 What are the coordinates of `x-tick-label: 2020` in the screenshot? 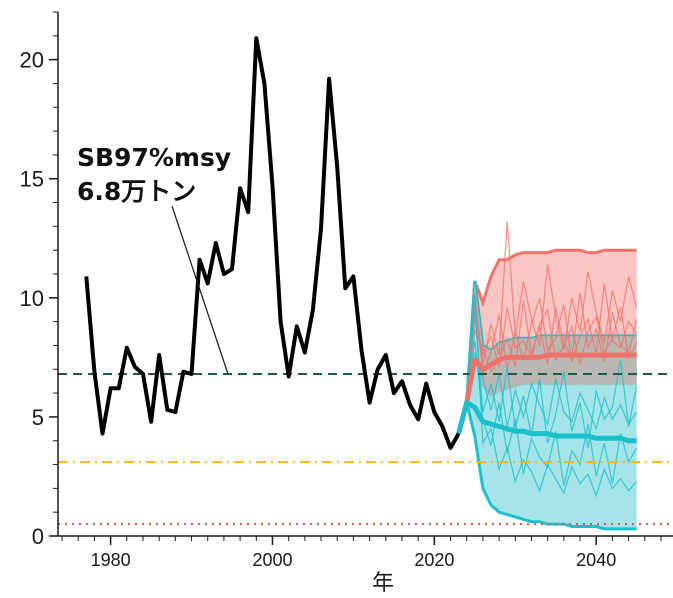 It's located at (434, 560).